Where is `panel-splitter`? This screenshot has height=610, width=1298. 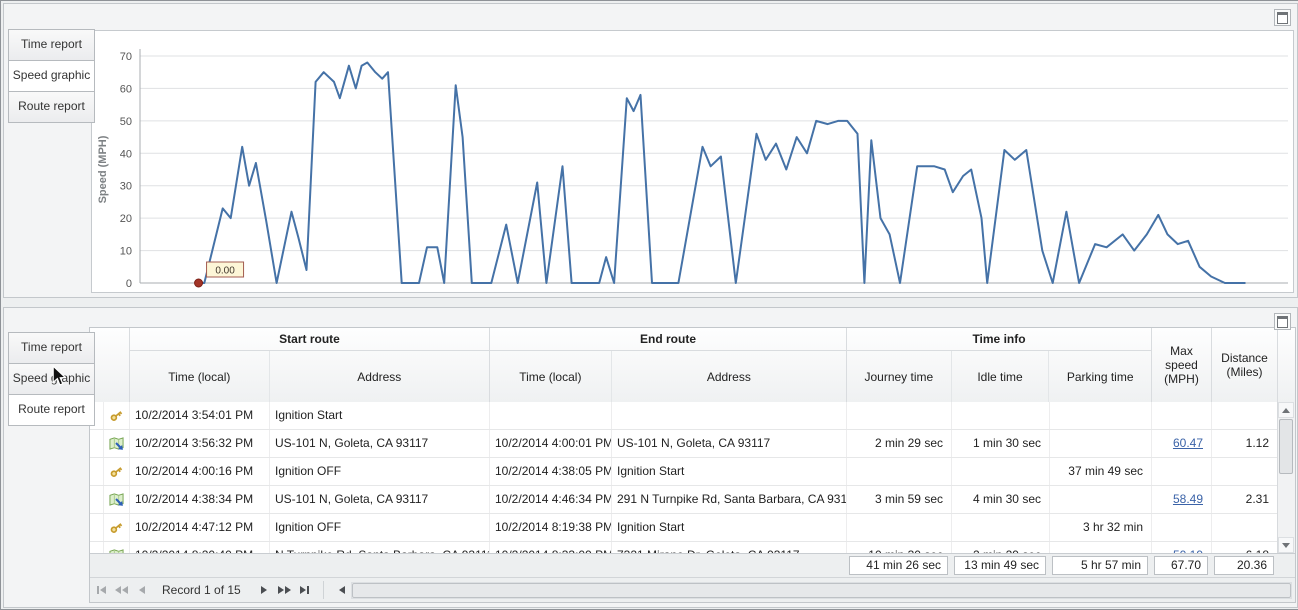
panel-splitter is located at coordinates (649, 302).